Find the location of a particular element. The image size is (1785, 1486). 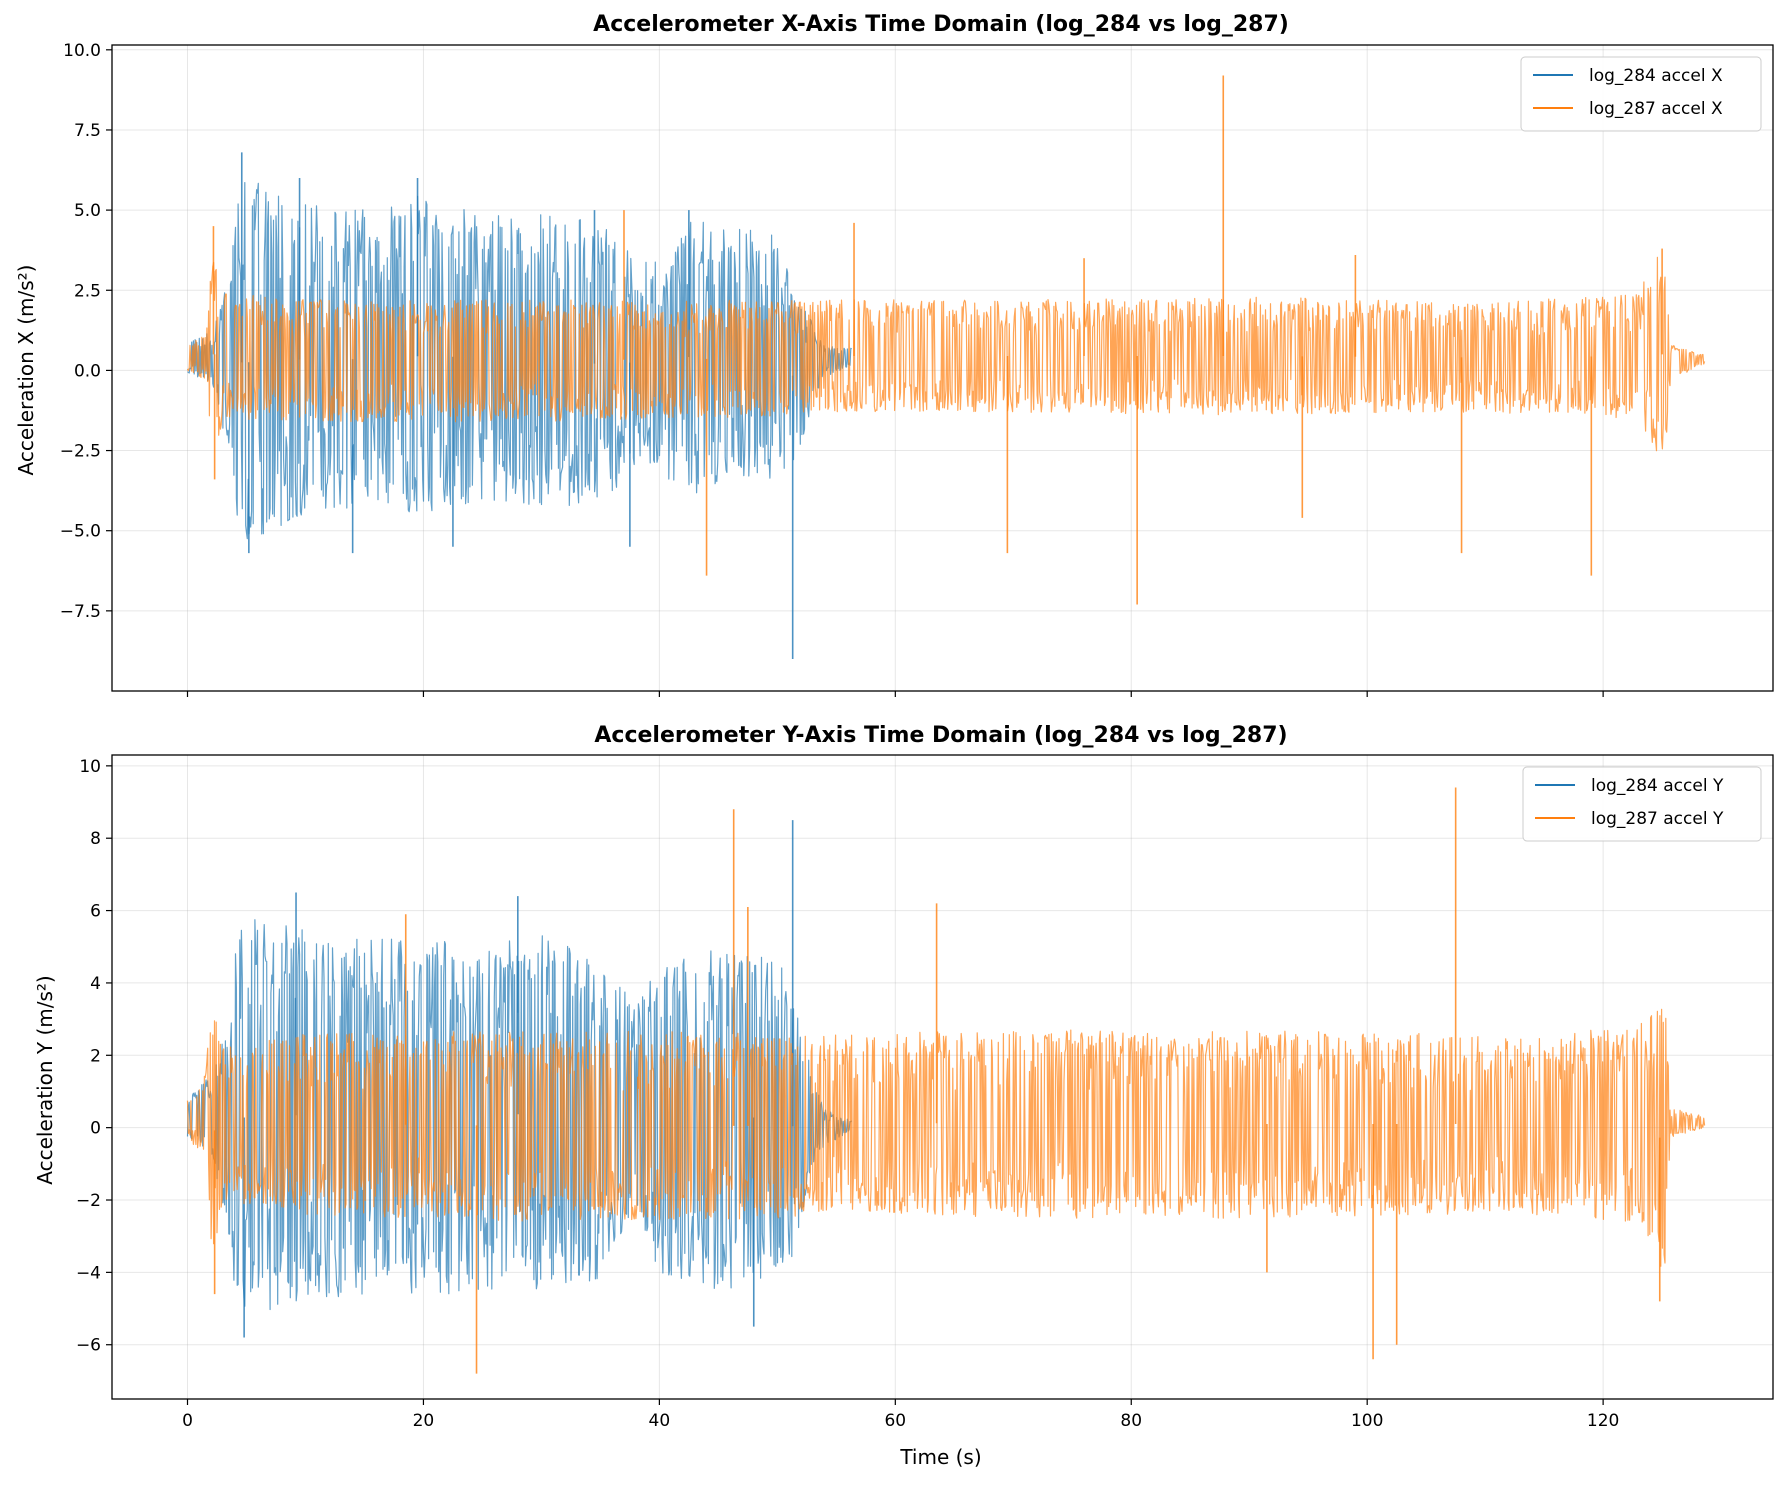

y-tick-label: 5.0 is located at coordinates (87, 211).